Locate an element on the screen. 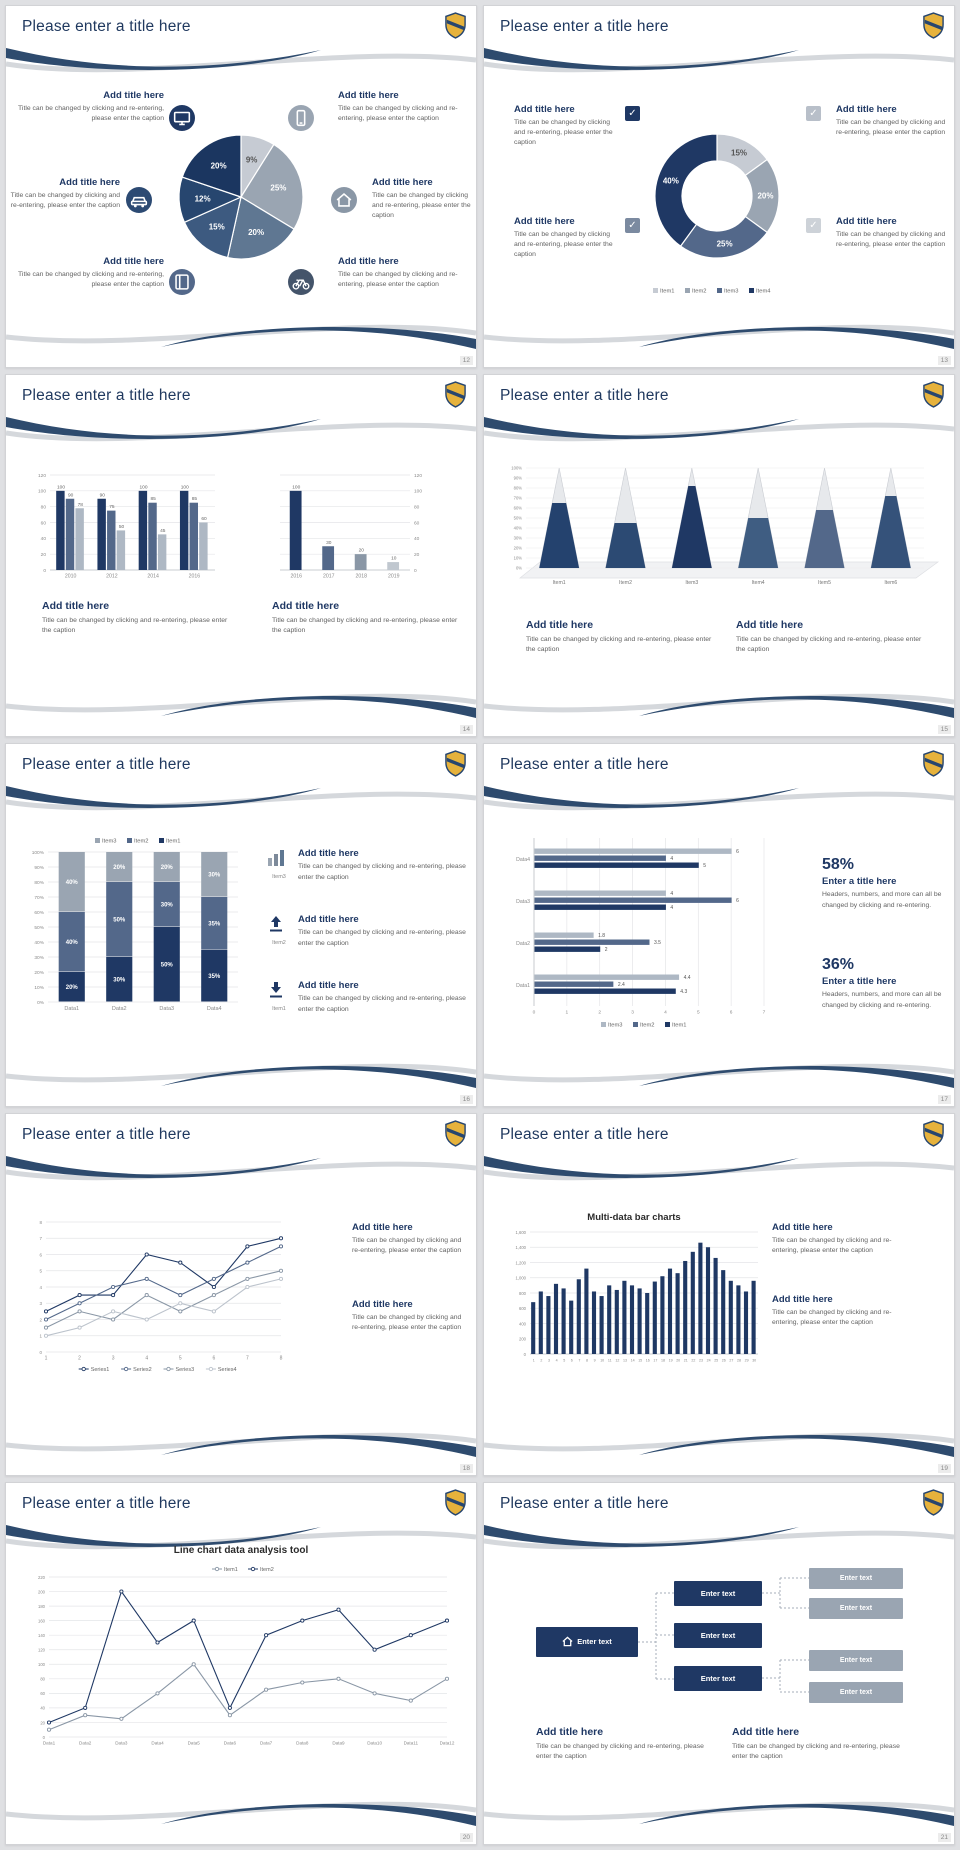  svg-text: 2.4 is located at coordinates (621, 985).